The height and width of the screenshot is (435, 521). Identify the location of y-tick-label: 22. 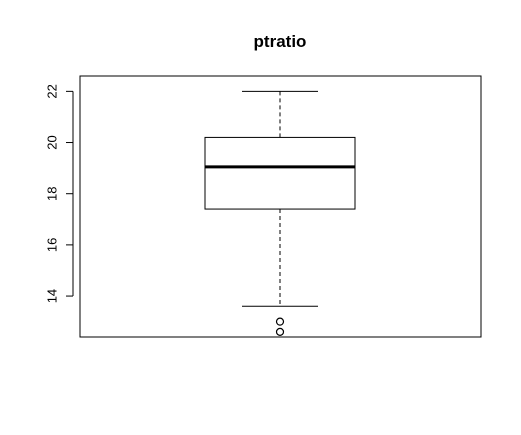
(52, 91).